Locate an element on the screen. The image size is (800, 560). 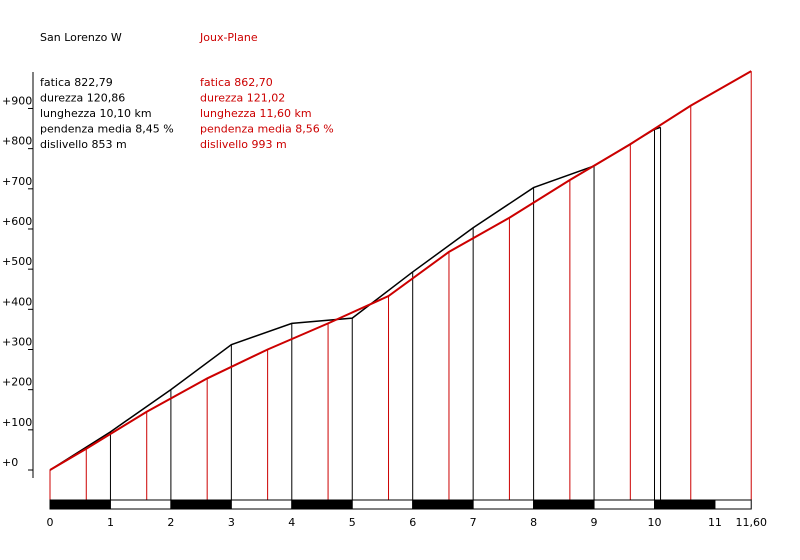
x-tick-label-3: 3 is located at coordinates (231, 522).